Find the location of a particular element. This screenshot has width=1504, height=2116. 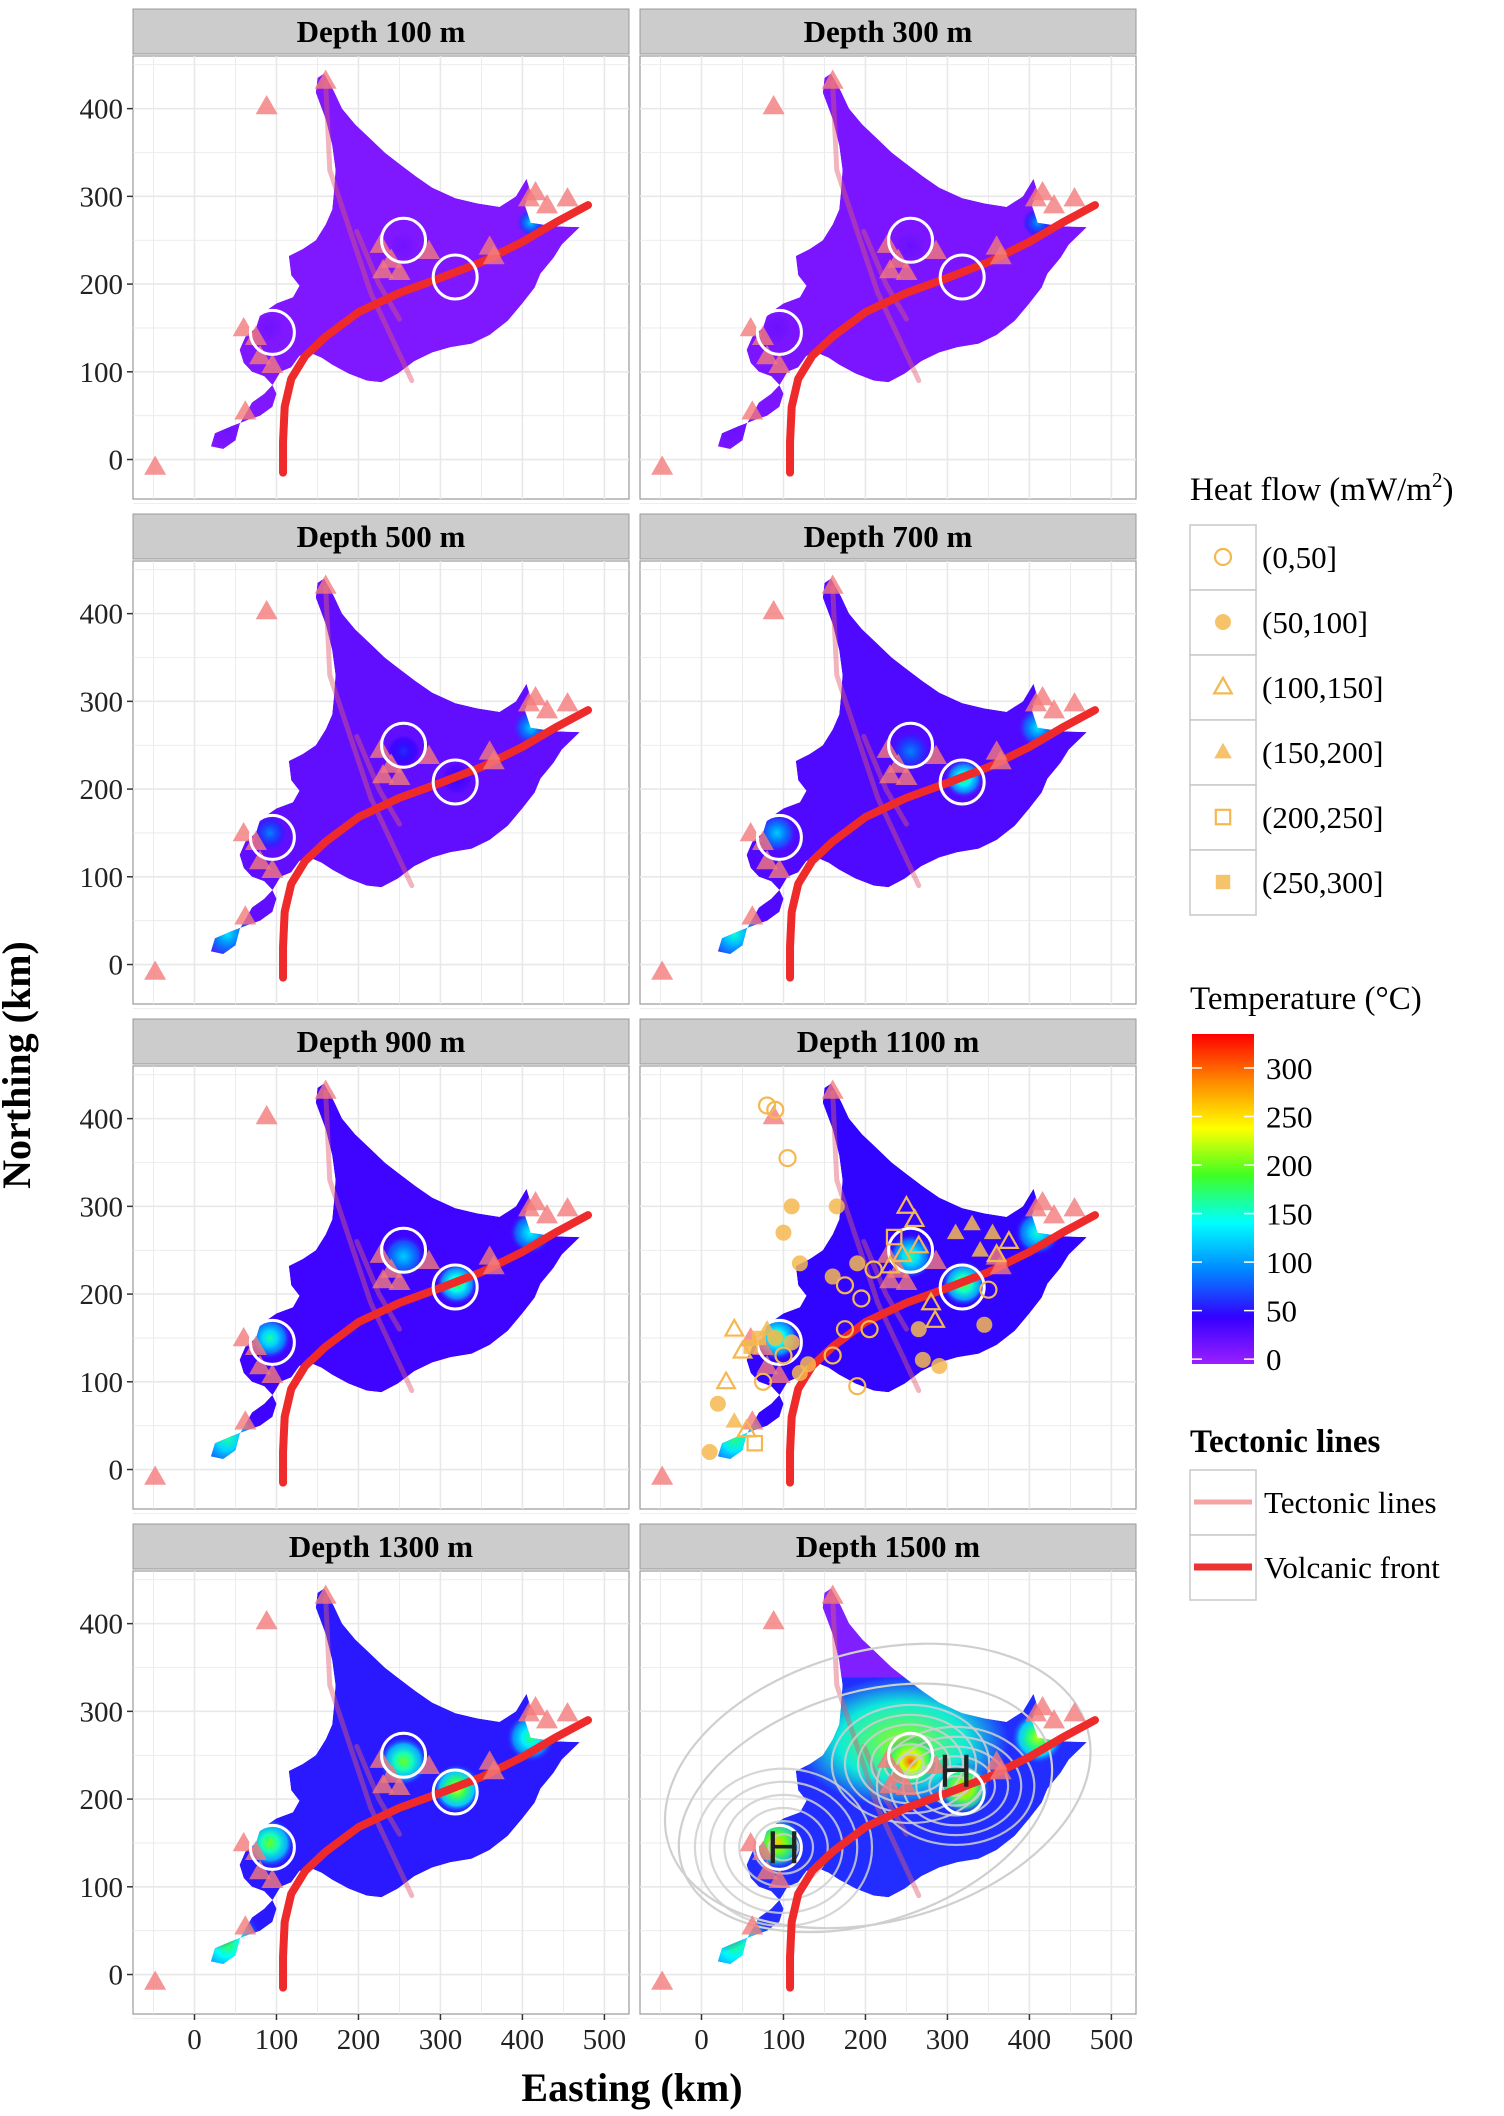

x-tick-label: 400 is located at coordinates (523, 2040).